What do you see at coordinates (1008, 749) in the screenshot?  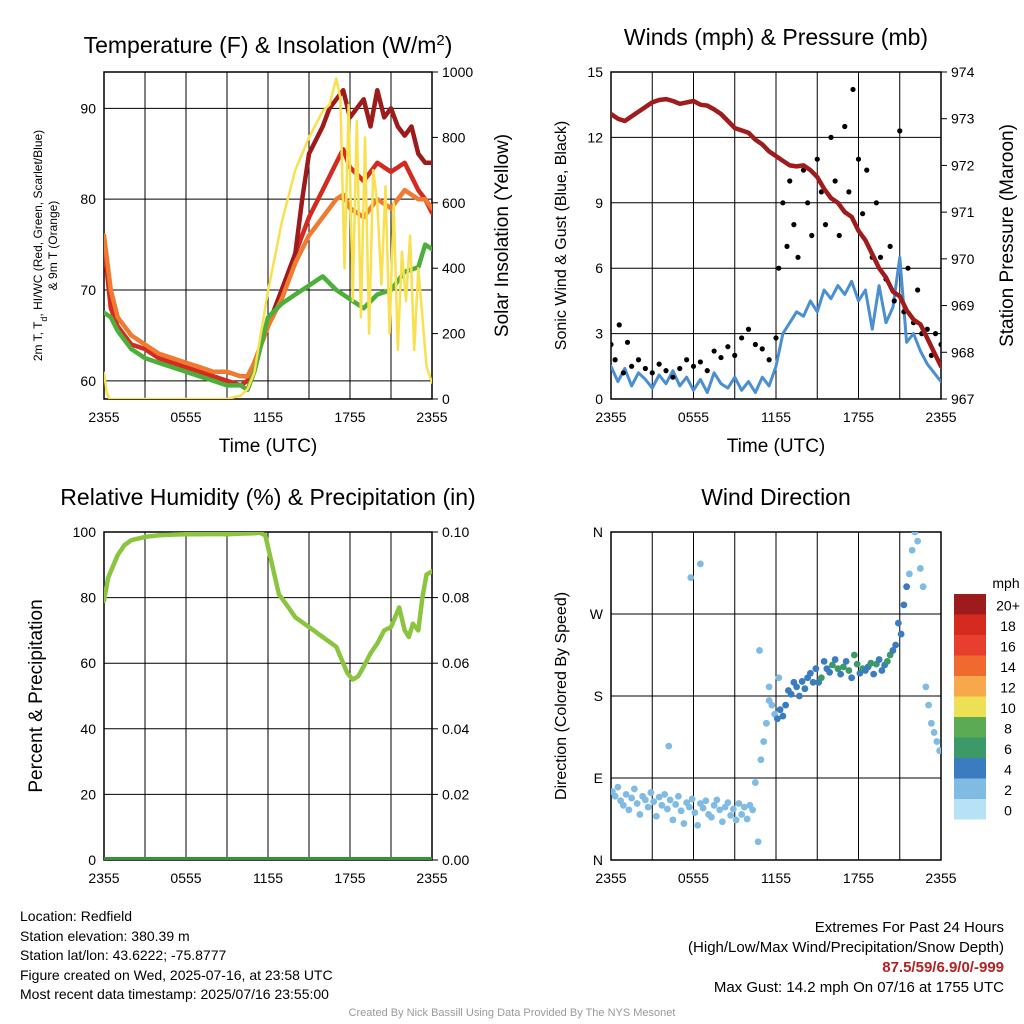 I see `legend-label: 6` at bounding box center [1008, 749].